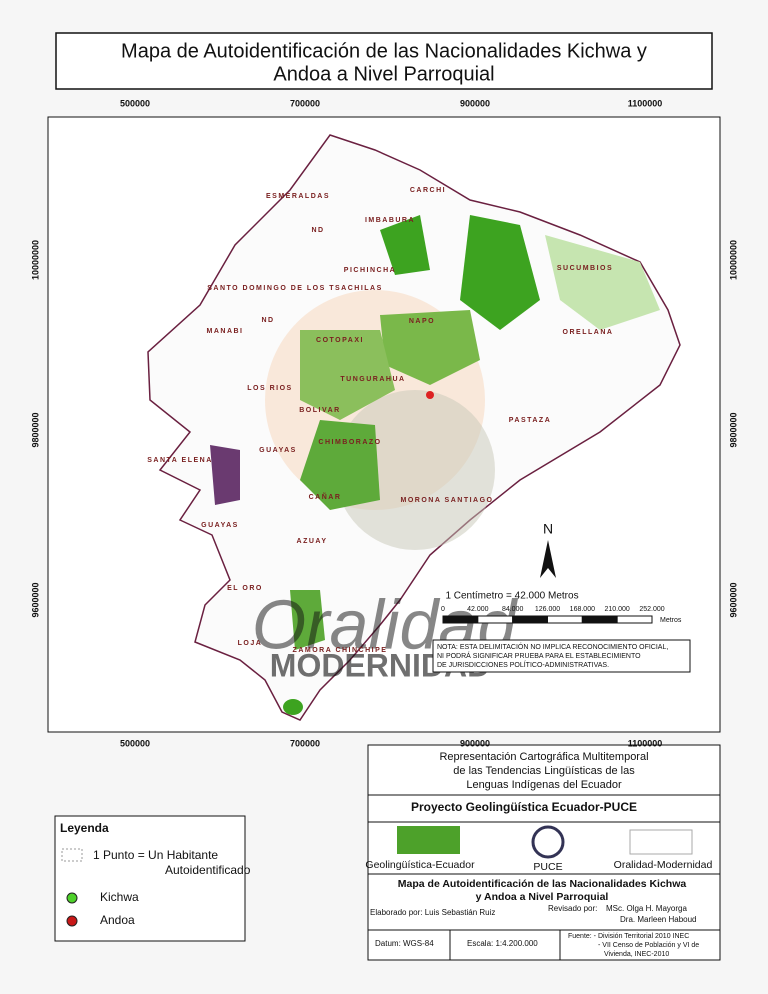 The width and height of the screenshot is (768, 994). What do you see at coordinates (443, 609) in the screenshot?
I see `scale-label: 0` at bounding box center [443, 609].